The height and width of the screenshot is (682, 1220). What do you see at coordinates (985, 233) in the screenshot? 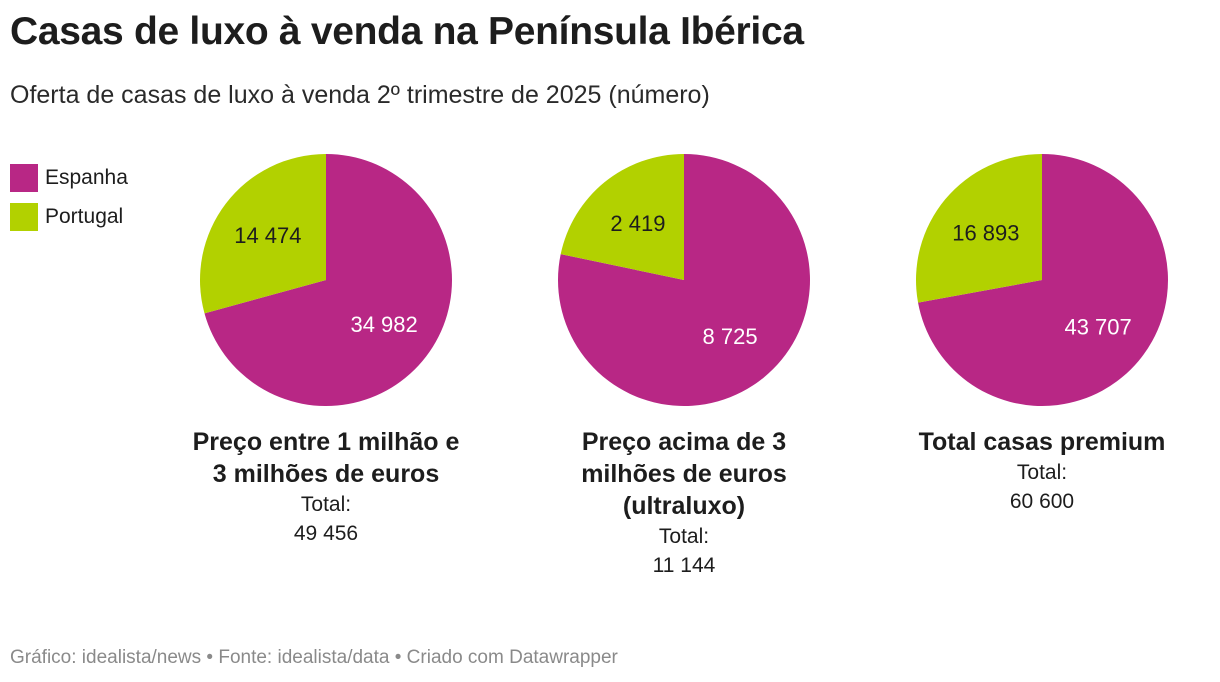
I see `pie-3-label-portugal: 16 893` at bounding box center [985, 233].